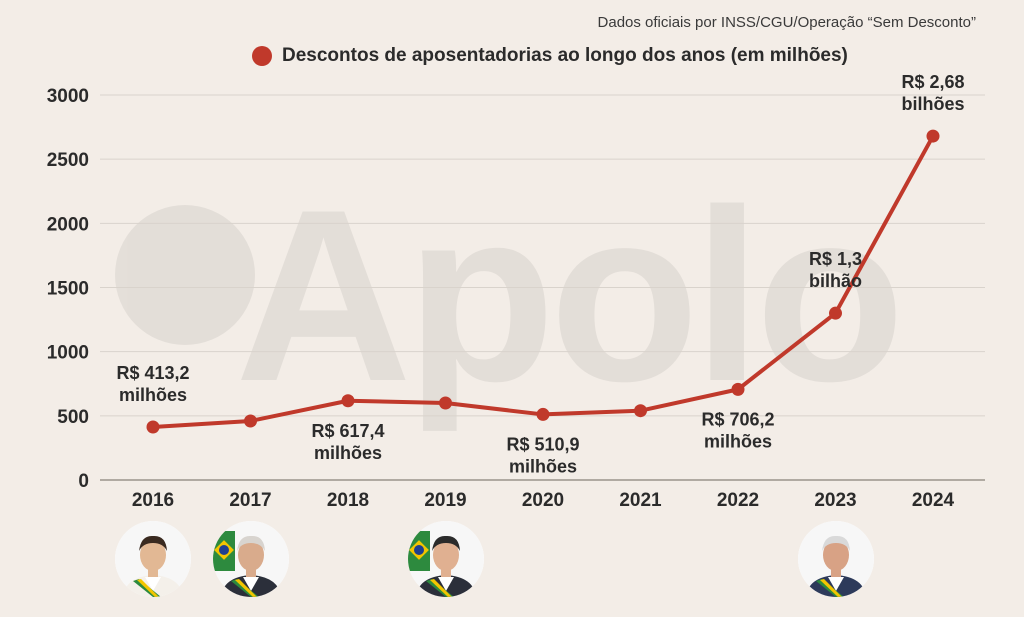 This screenshot has width=1024, height=617. What do you see at coordinates (83, 481) in the screenshot?
I see `y-tick-label: 0` at bounding box center [83, 481].